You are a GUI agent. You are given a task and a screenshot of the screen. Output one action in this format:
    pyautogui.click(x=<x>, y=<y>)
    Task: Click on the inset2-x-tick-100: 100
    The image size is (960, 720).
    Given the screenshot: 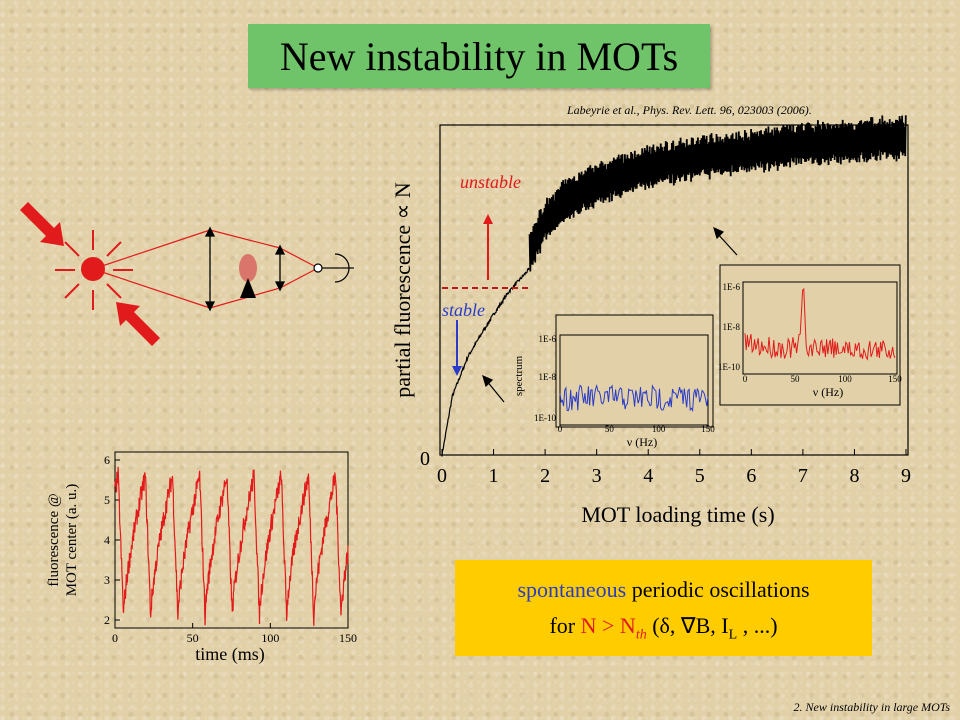 What is the action you would take?
    pyautogui.click(x=845, y=379)
    